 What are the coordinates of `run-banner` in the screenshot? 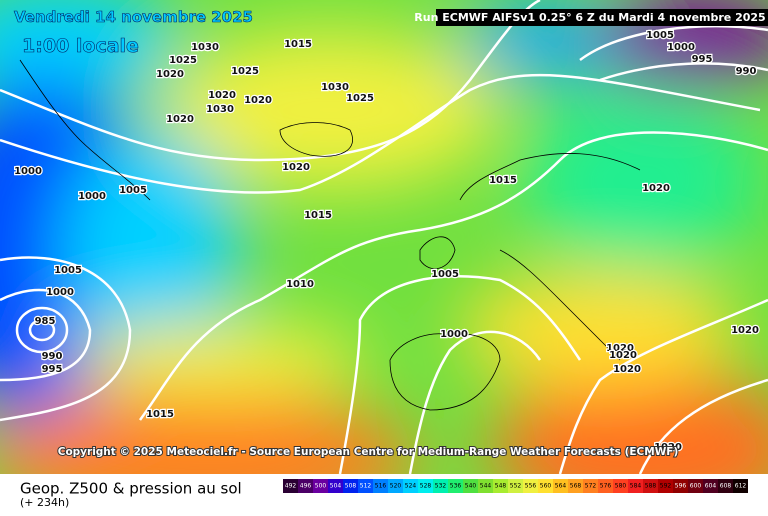 It's located at (602, 17).